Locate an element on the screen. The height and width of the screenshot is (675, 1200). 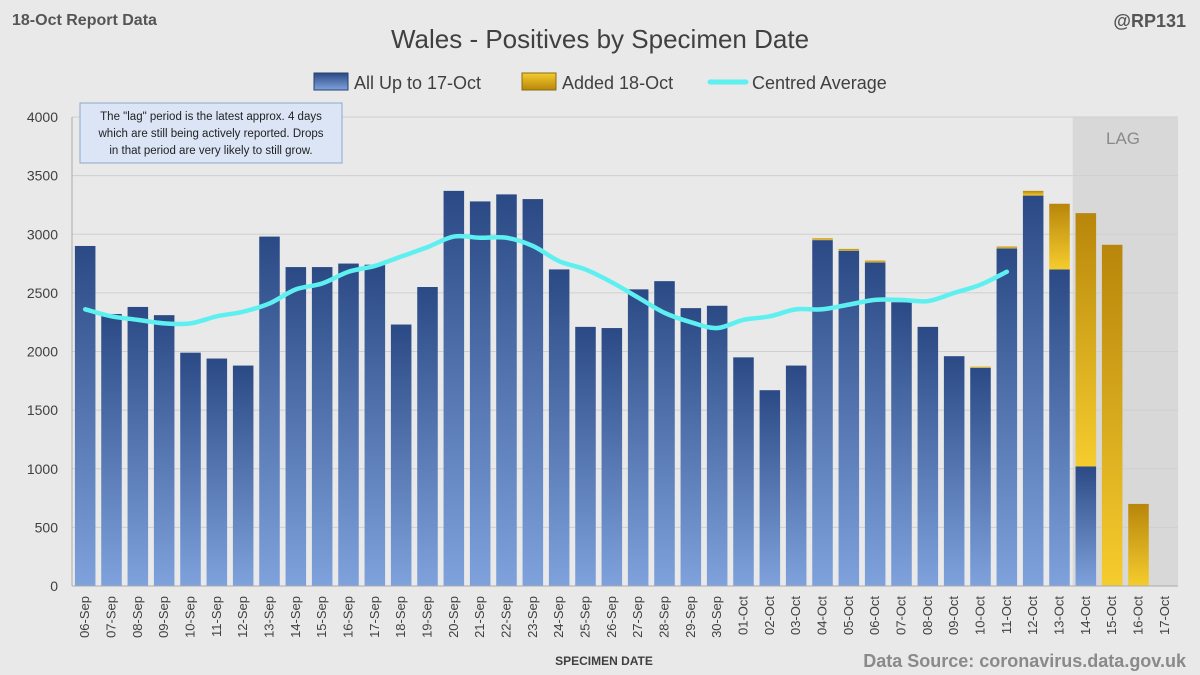
x-tick-label: 29-Sep is located at coordinates (690, 617).